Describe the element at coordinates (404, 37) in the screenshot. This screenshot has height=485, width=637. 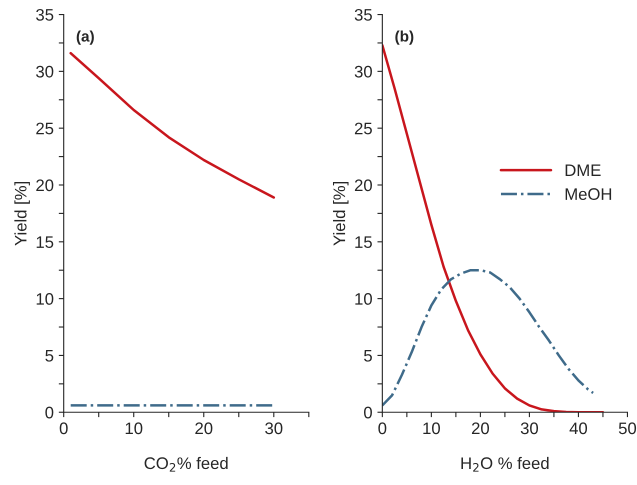
I see `annotation: (b)` at that location.